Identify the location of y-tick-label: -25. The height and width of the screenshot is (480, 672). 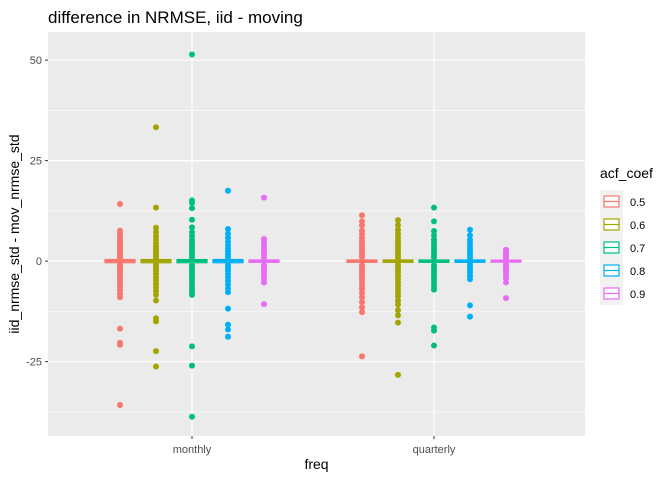
(34, 363).